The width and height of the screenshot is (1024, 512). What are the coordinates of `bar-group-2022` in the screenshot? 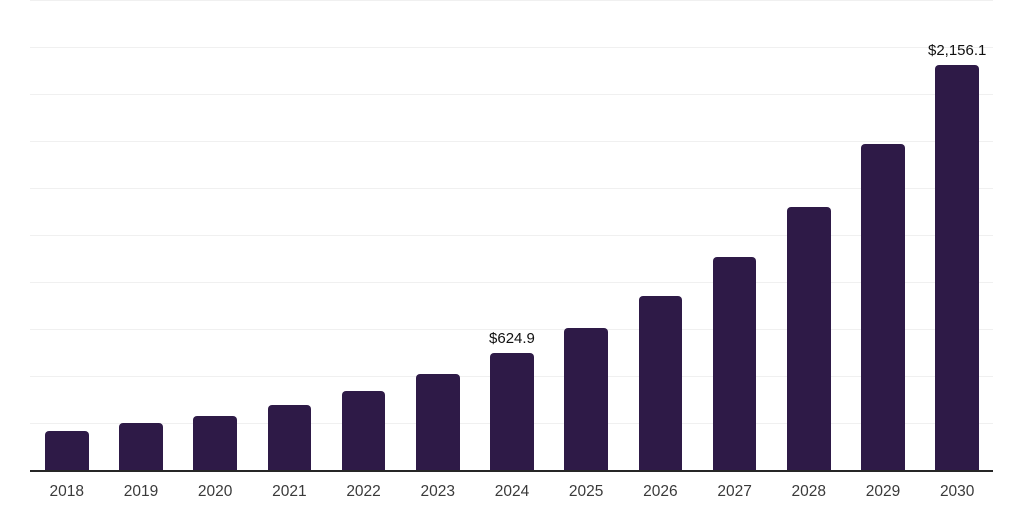 It's located at (363, 430).